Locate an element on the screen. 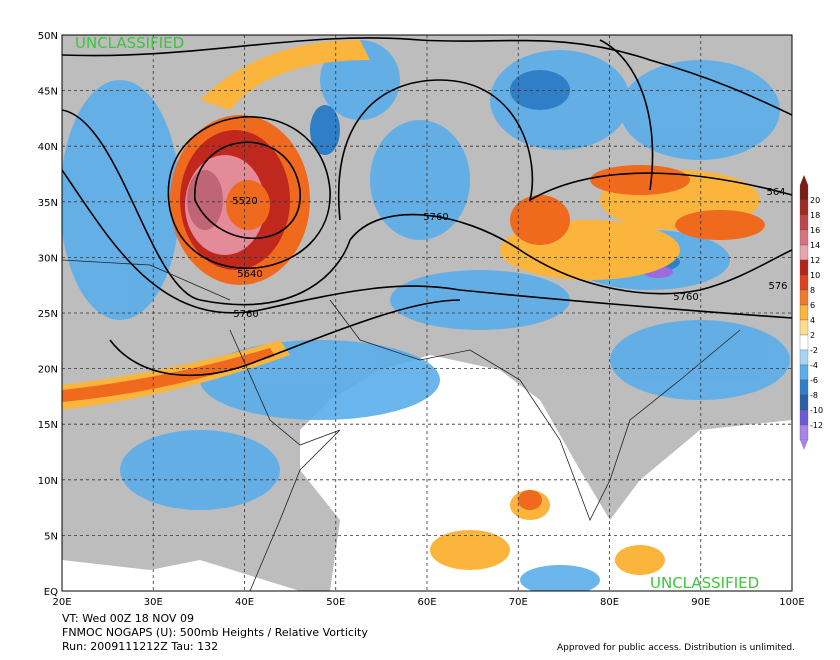  contour-label: 5520 is located at coordinates (244, 201).